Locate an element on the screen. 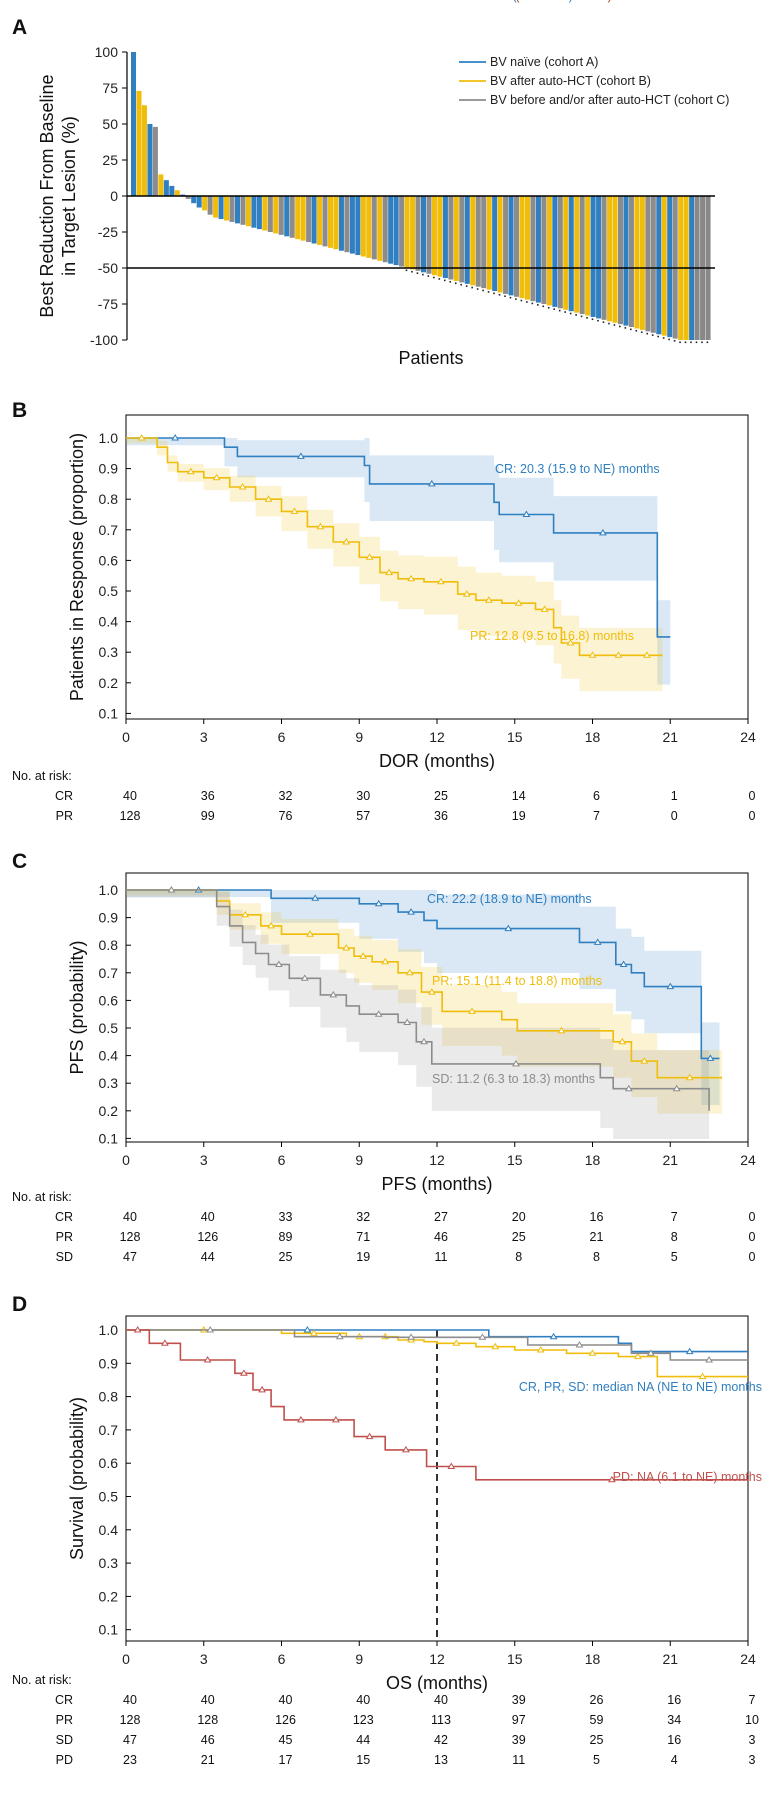 This screenshot has height=1809, width=768. at-risk-value-c: 16 is located at coordinates (597, 1217).